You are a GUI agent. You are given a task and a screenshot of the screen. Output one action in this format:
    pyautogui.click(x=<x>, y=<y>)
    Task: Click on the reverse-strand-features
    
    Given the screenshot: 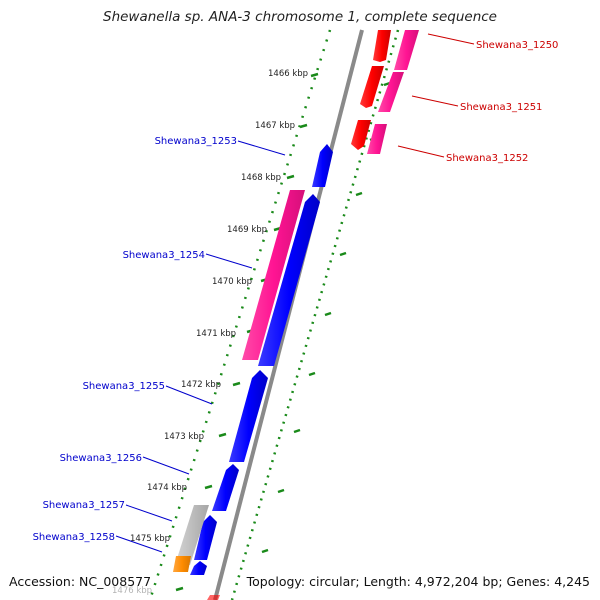 What is the action you would take?
    pyautogui.click(x=385, y=92)
    